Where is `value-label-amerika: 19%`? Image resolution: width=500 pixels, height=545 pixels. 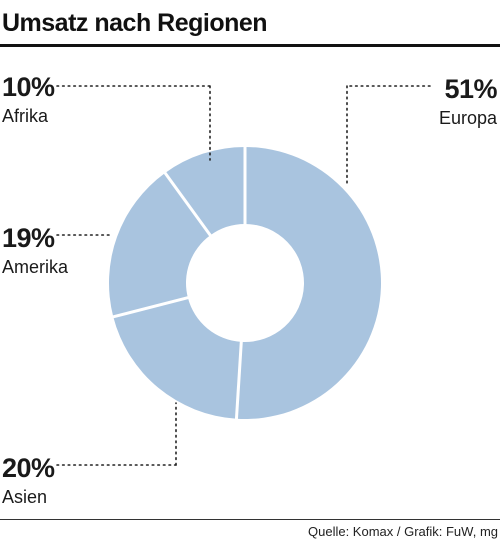
value-label-amerika: 19% is located at coordinates (28, 238).